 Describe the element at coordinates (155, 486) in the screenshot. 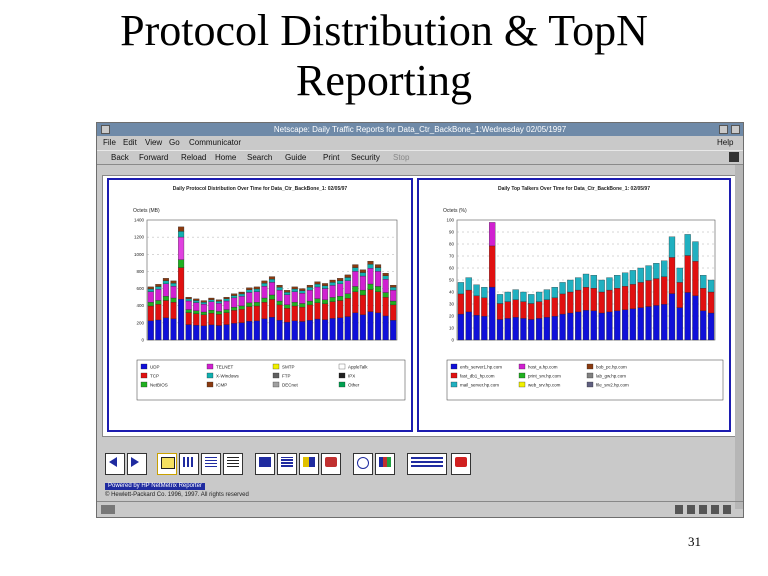

I see `powered-by-banner: Powered by HP NetMetrix Reporter` at that location.